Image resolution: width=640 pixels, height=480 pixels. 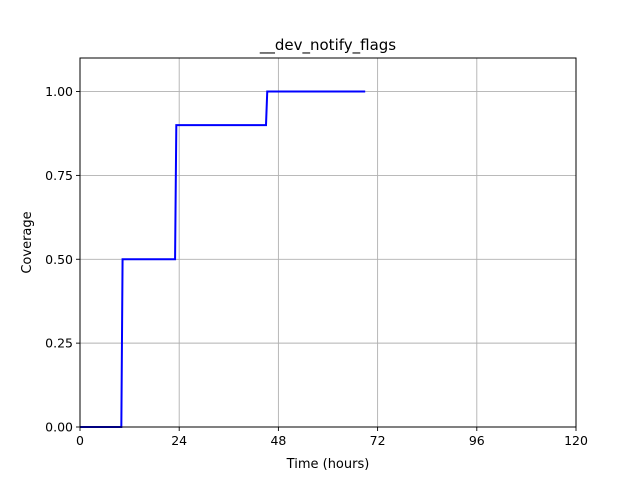 What do you see at coordinates (59, 343) in the screenshot?
I see `y-tick-label: 0.25` at bounding box center [59, 343].